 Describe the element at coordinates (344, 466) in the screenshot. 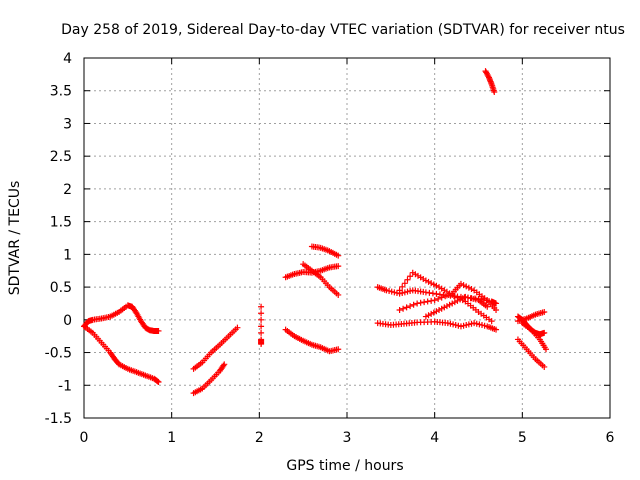

I see `x-axis-label: GPS time / hours` at that location.